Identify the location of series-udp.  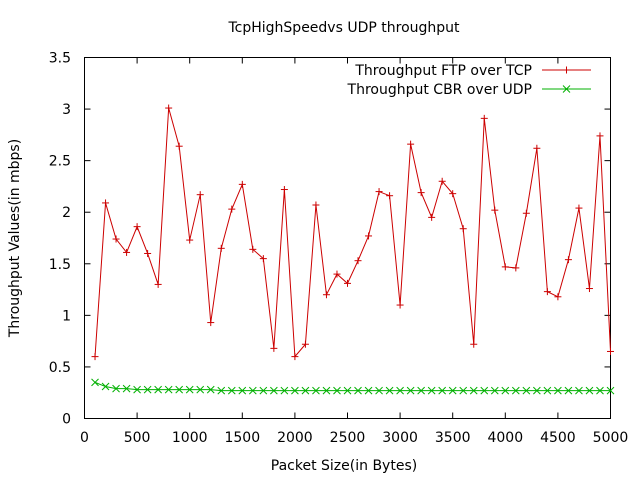
(353, 386).